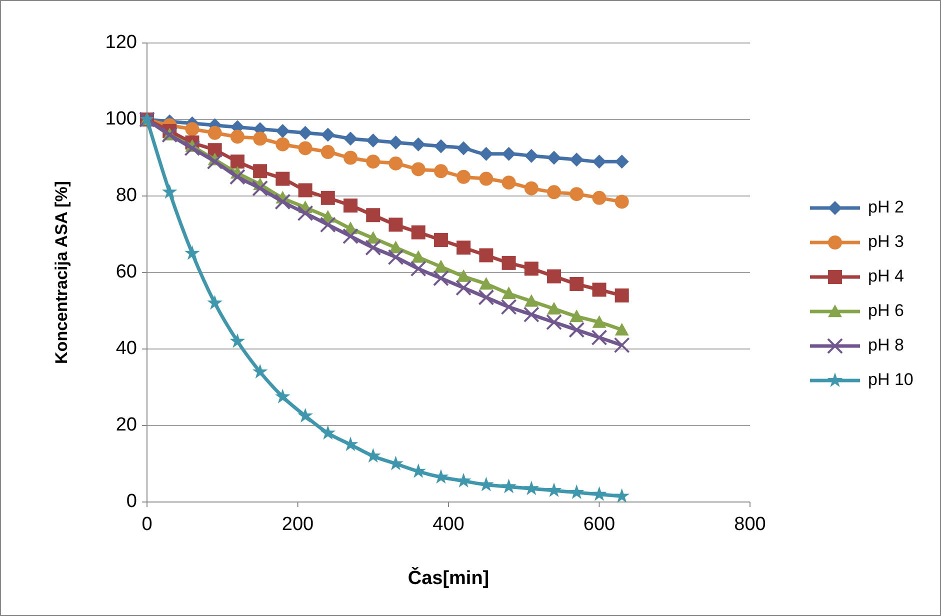 The width and height of the screenshot is (941, 616). Describe the element at coordinates (121, 119) in the screenshot. I see `y-tick-label: 100` at that location.